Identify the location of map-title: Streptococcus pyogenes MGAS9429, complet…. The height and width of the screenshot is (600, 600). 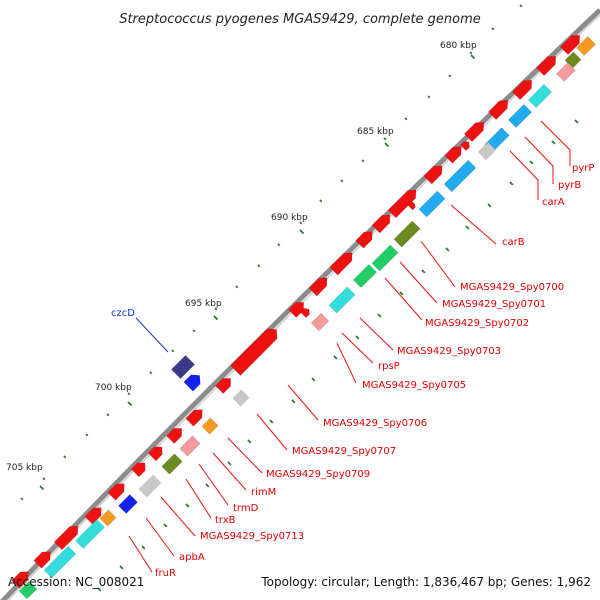
(300, 19).